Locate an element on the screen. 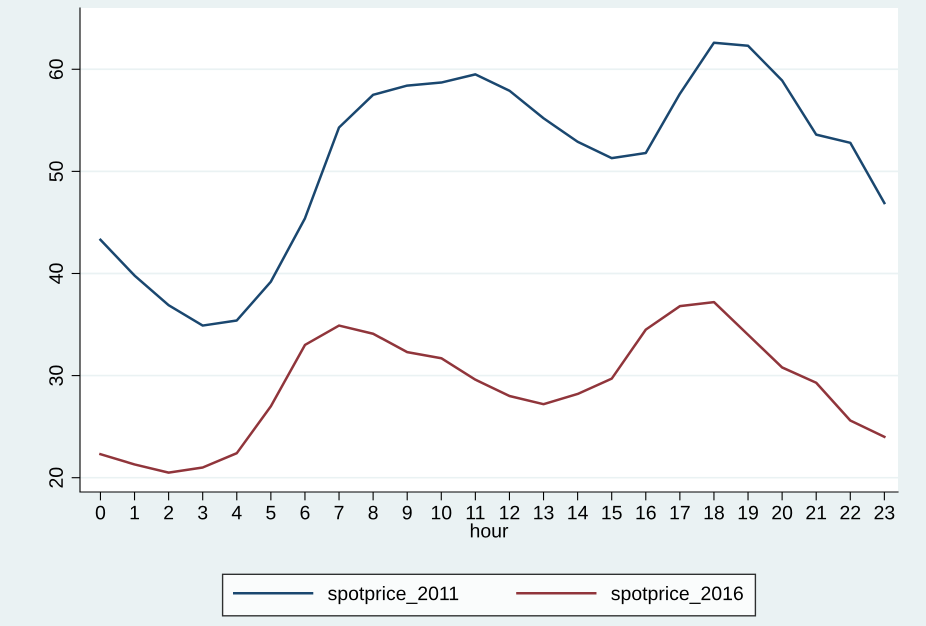 The width and height of the screenshot is (926, 626). x-tick-label: 22 is located at coordinates (850, 513).